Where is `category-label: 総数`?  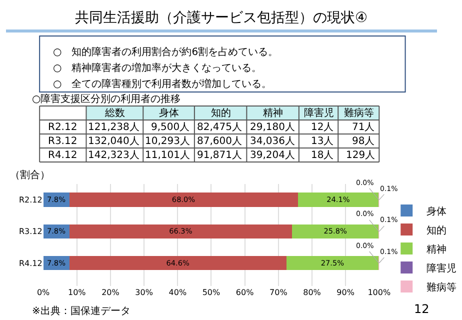 category-label: 総数 is located at coordinates (114, 113).